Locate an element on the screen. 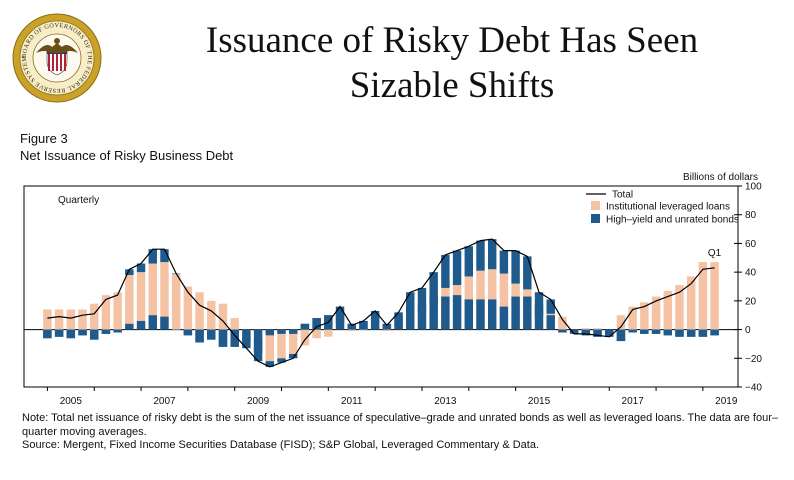  y-tick-label: 80 is located at coordinates (751, 215).